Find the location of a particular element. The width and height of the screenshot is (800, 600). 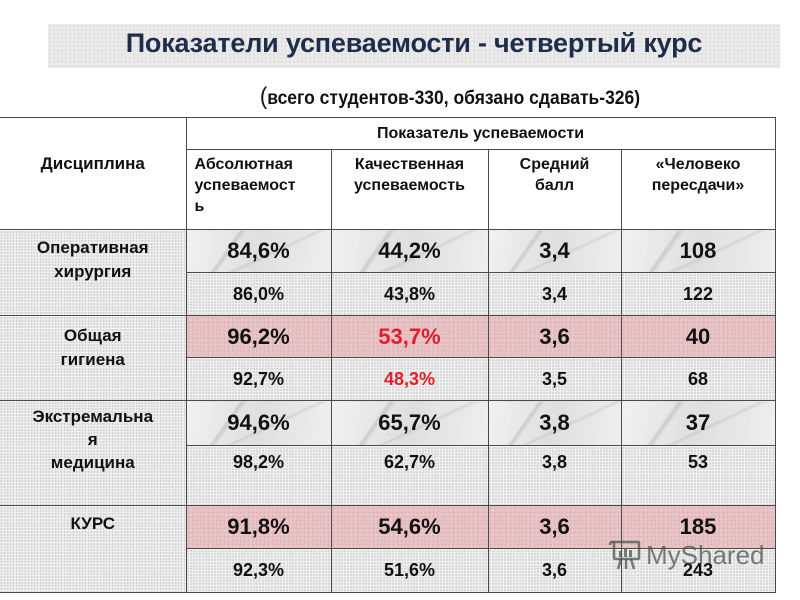

value-cell: 62,7% is located at coordinates (409, 475).